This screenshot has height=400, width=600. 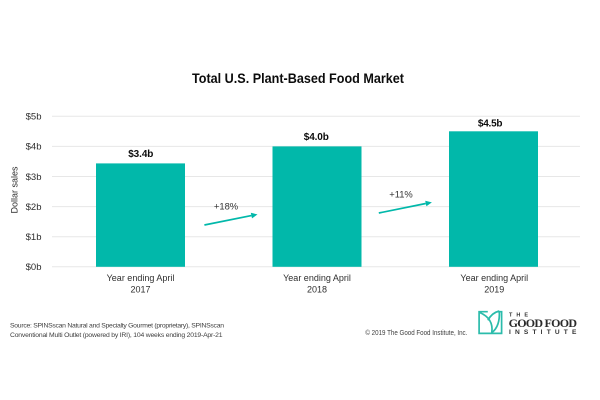 What do you see at coordinates (34, 267) in the screenshot?
I see `svg-text: $0b` at bounding box center [34, 267].